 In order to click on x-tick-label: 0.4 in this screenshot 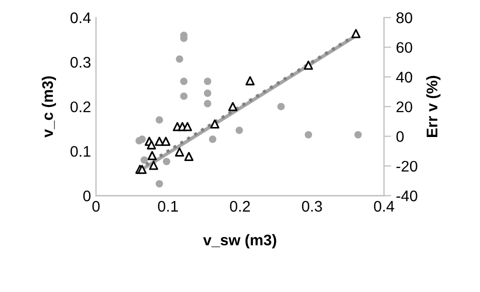, I will do `click(384, 206)`.